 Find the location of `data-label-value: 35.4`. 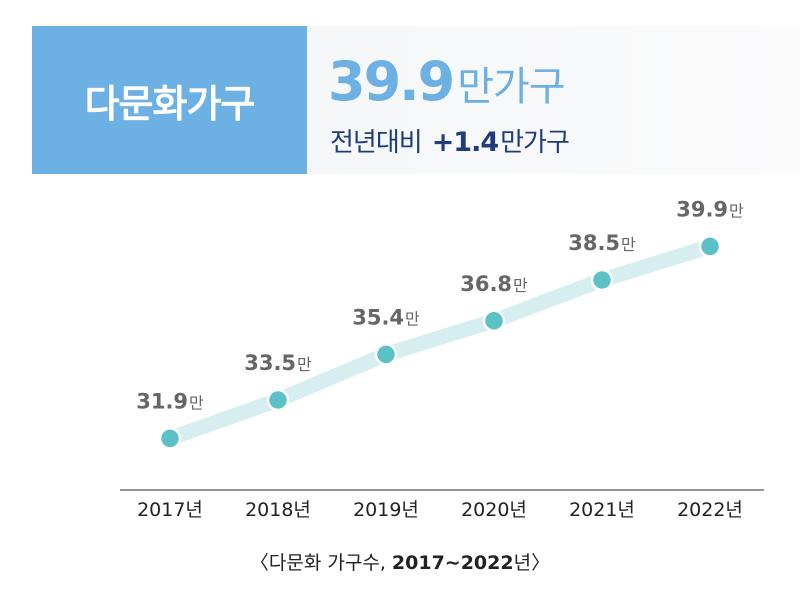

data-label-value: 35.4 is located at coordinates (378, 317).